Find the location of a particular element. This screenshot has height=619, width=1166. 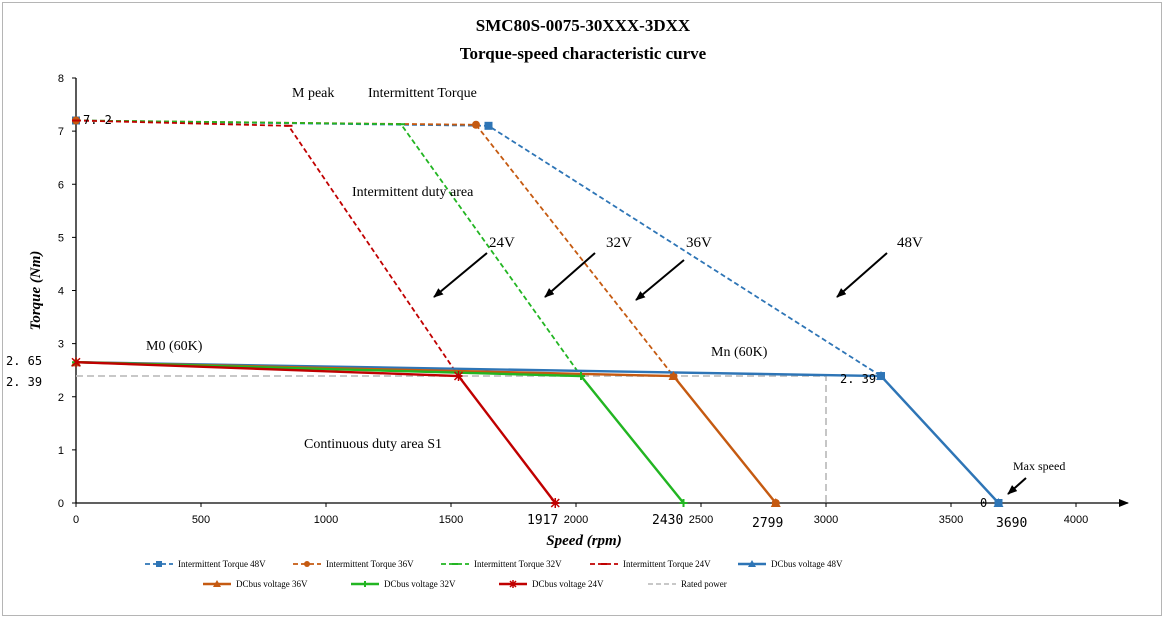

chart-title: SMC80S-0075-30XXX-3DXX is located at coordinates (583, 25).